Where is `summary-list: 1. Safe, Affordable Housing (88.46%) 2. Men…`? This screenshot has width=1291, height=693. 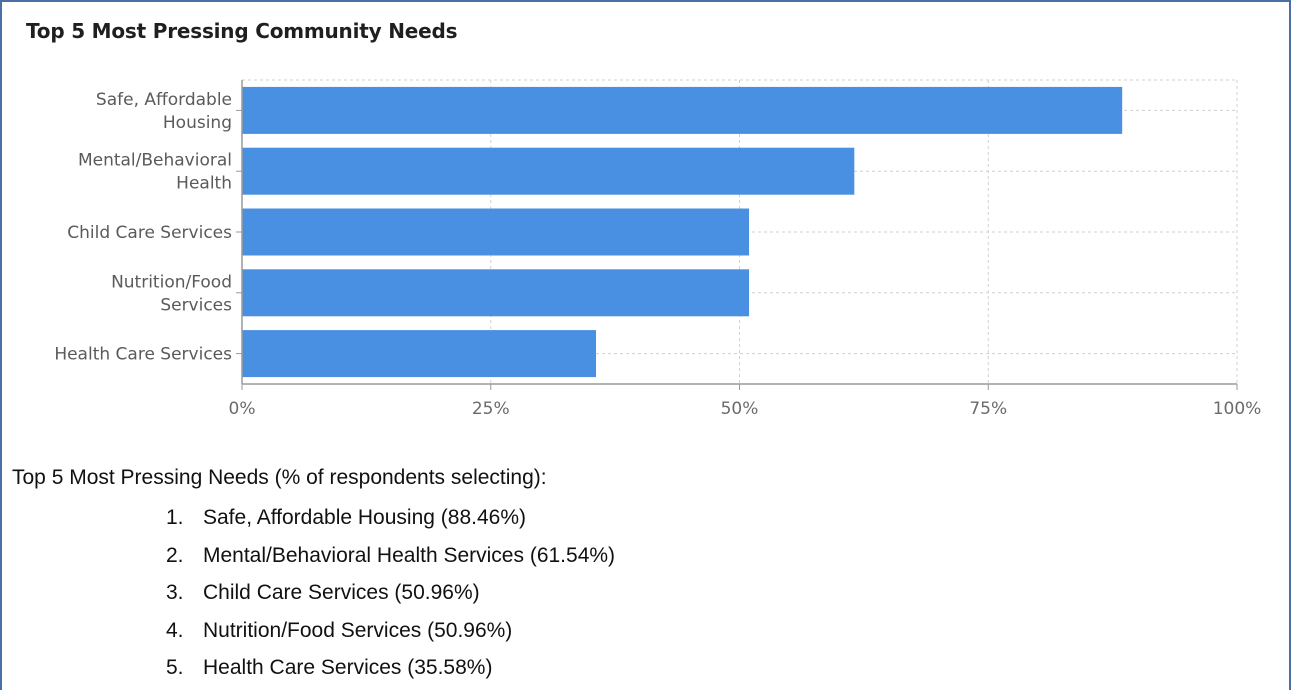
summary-list: 1. Safe, Affordable Housing (88.46%) 2. Men… is located at coordinates (390, 599).